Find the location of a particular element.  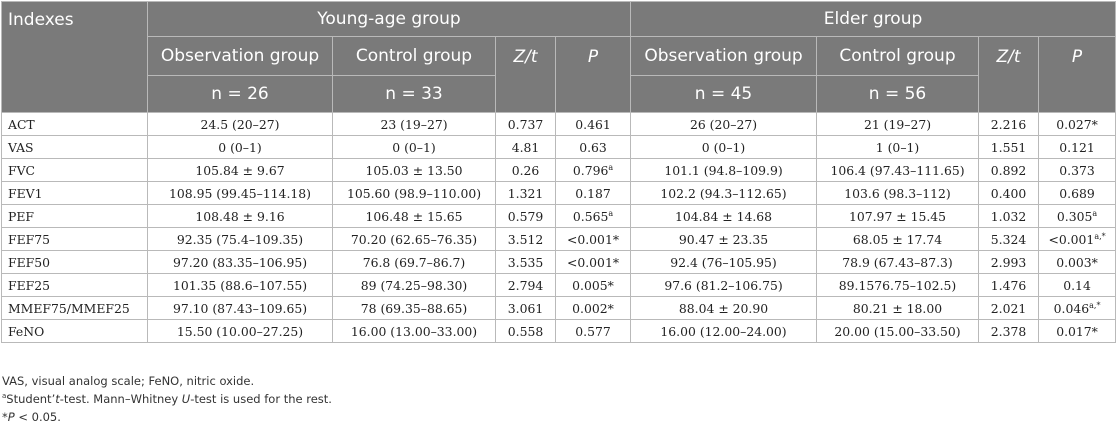

young-control-cell: 0 (0–1) is located at coordinates (414, 147).